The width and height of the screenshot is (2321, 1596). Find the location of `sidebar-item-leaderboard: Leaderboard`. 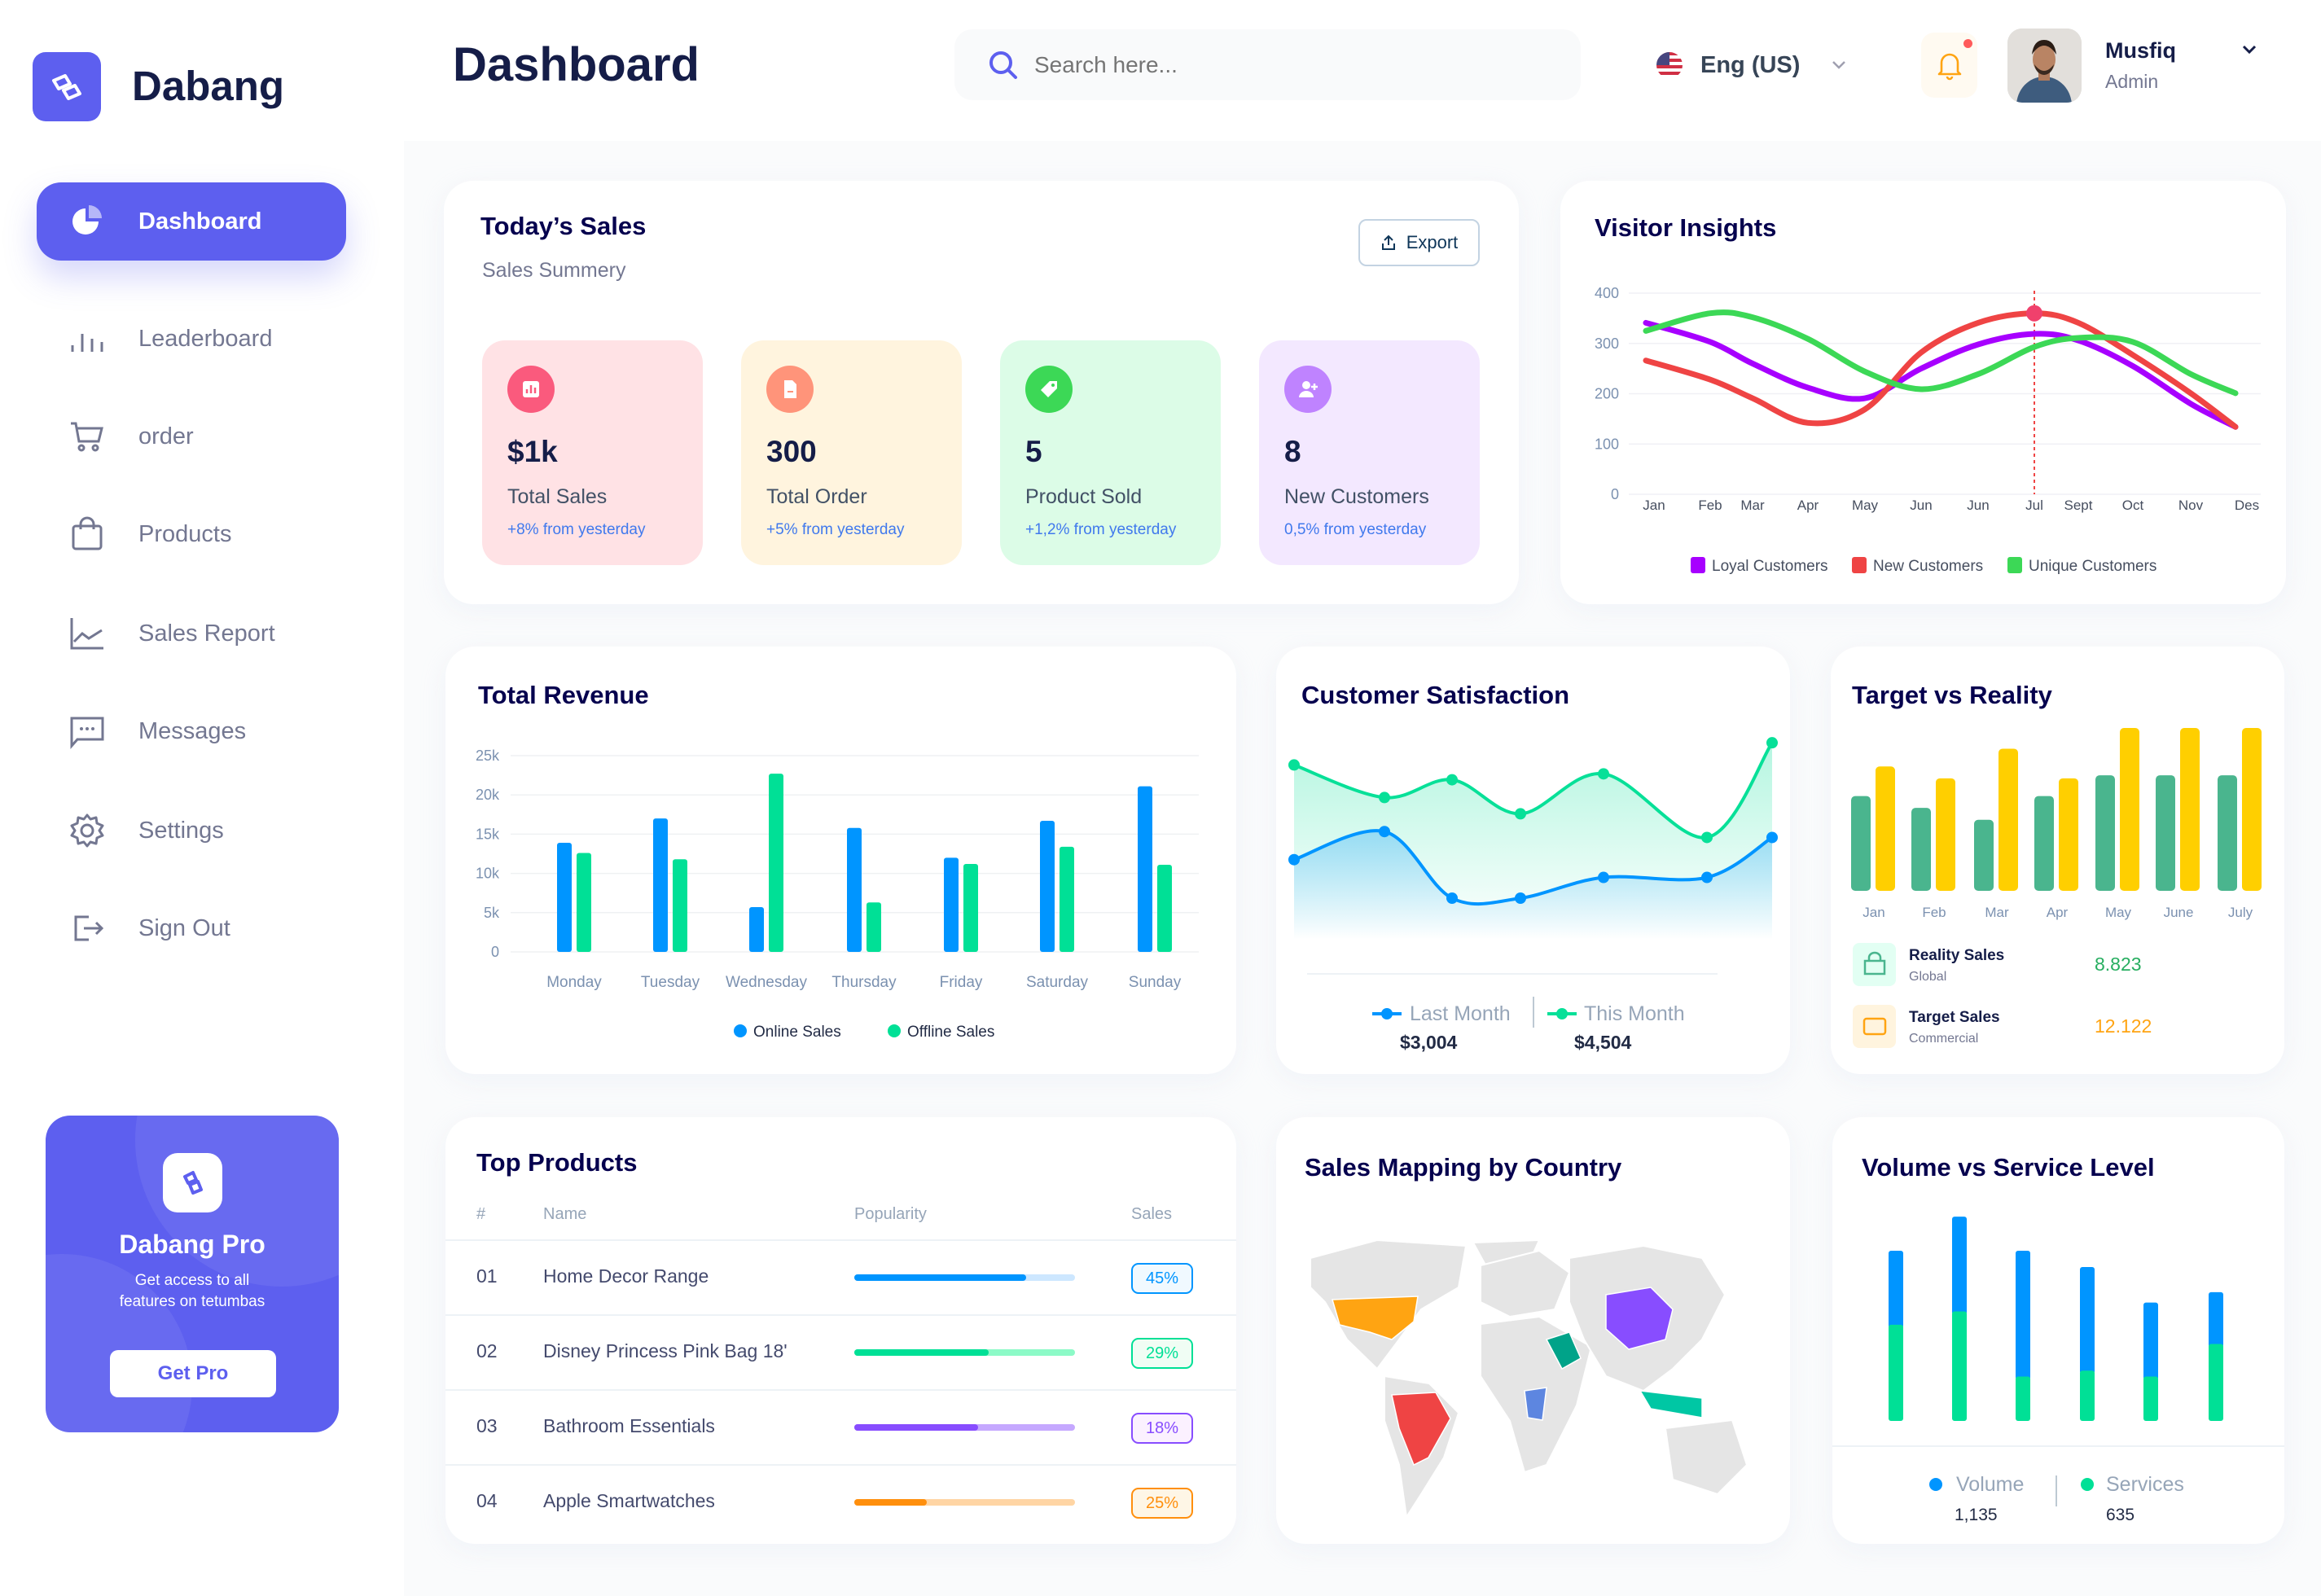

sidebar-item-leaderboard: Leaderboard is located at coordinates (191, 339).